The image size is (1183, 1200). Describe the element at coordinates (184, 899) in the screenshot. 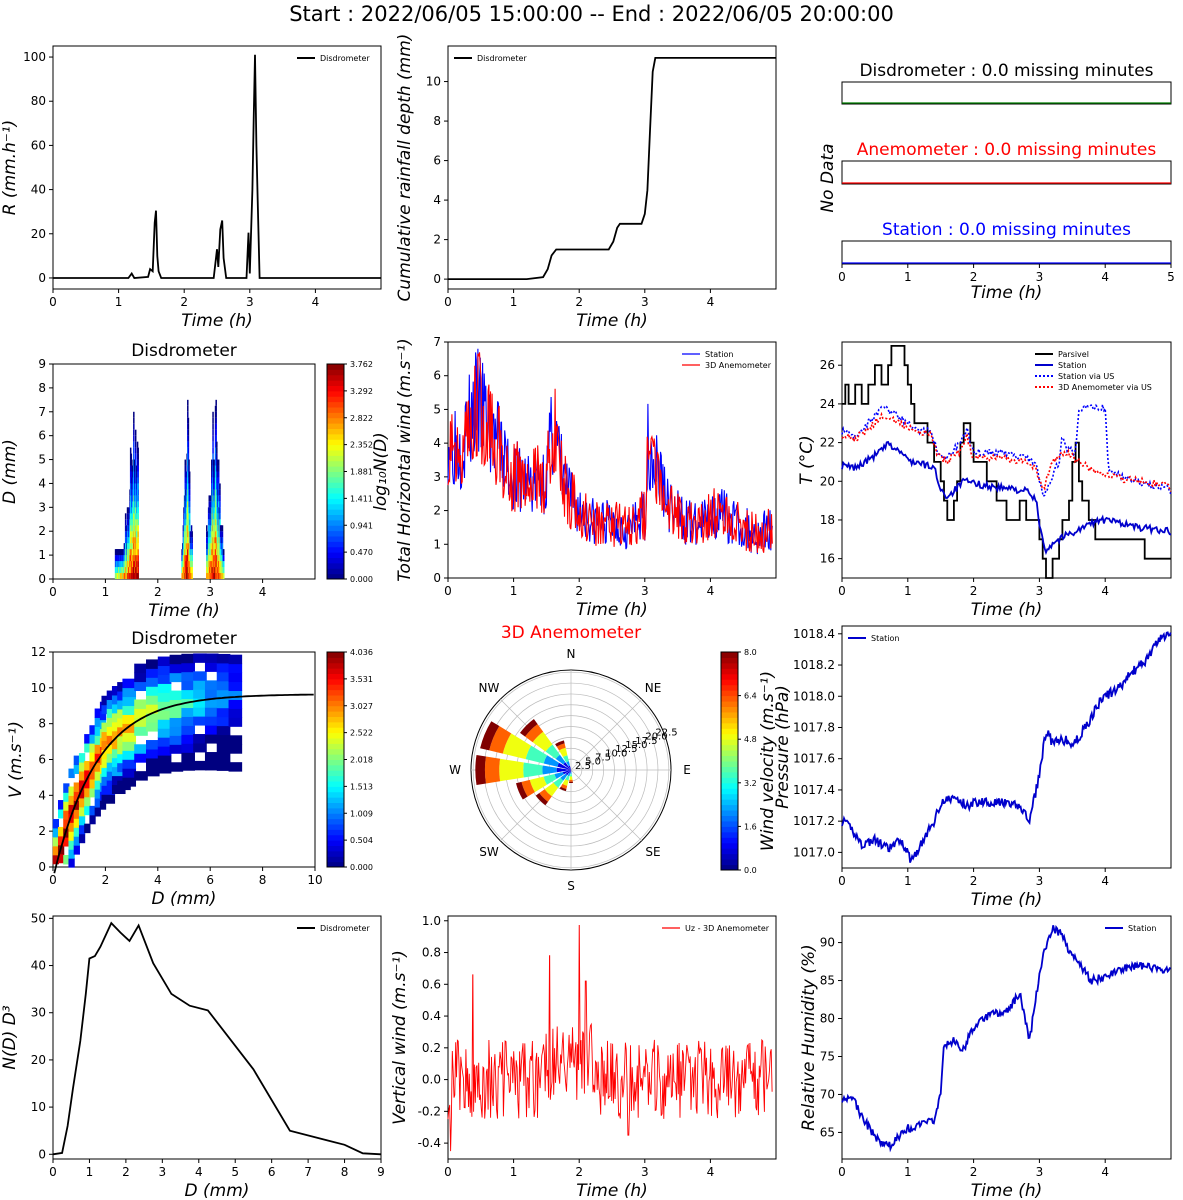

I see `x-axis-label: D (mm)` at that location.